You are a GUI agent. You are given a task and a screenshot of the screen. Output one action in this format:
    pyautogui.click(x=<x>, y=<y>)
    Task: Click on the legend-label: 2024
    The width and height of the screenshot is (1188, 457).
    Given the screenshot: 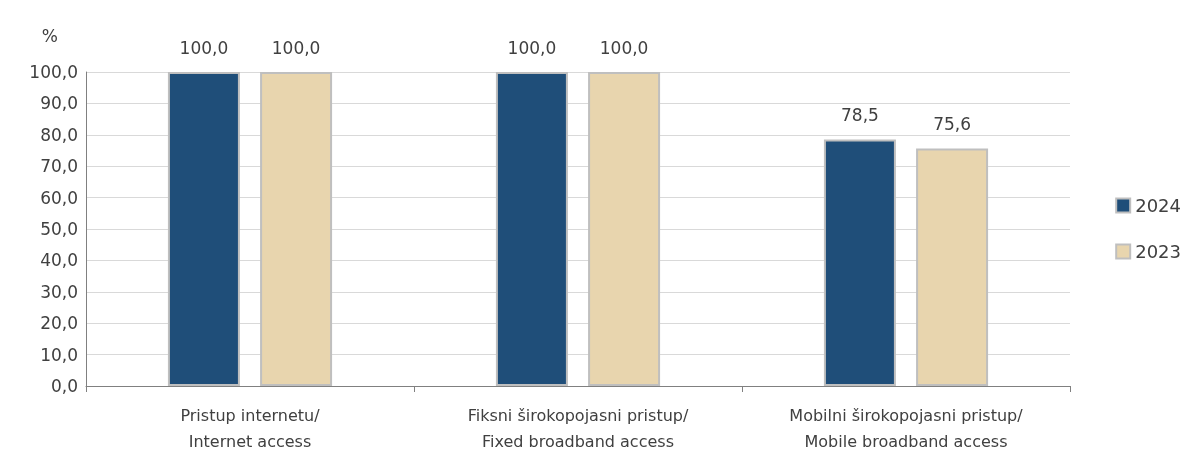 What is the action you would take?
    pyautogui.click(x=1158, y=205)
    